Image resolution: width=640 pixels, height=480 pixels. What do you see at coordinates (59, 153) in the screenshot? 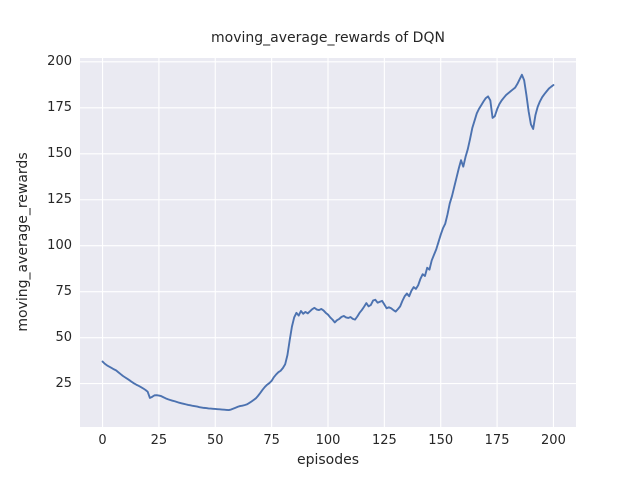
I see `y-tick-label: 150` at bounding box center [59, 153].